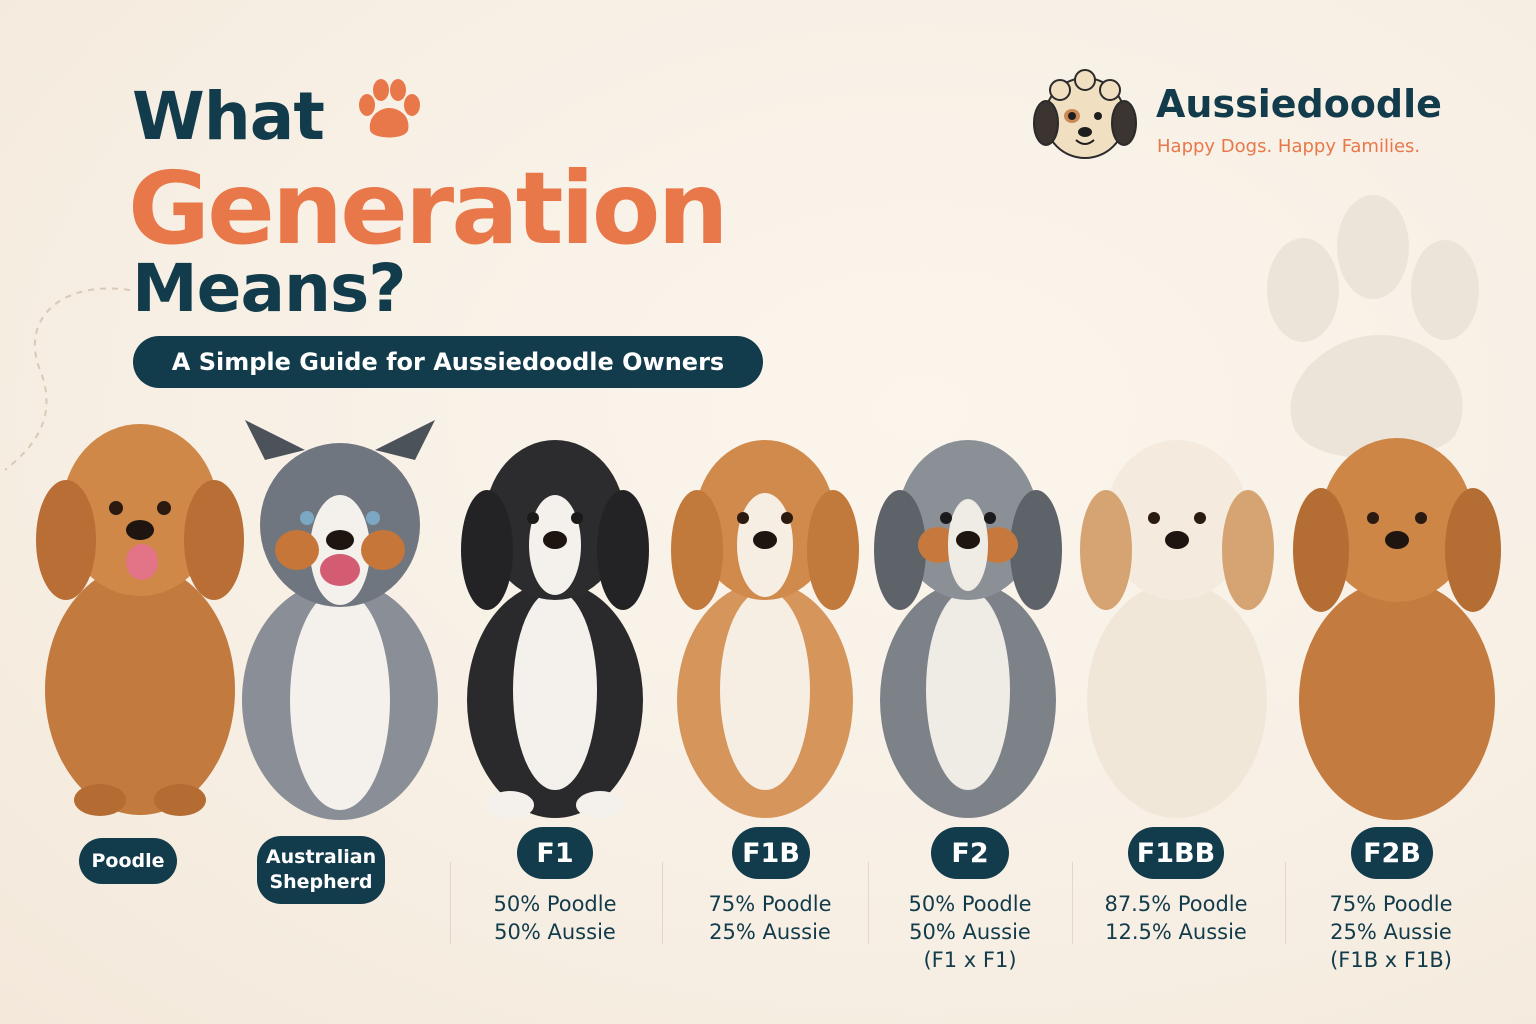 This screenshot has width=1536, height=1024. What do you see at coordinates (1289, 146) in the screenshot?
I see `brand-tagline: Happy Dogs. Happy Families.` at bounding box center [1289, 146].